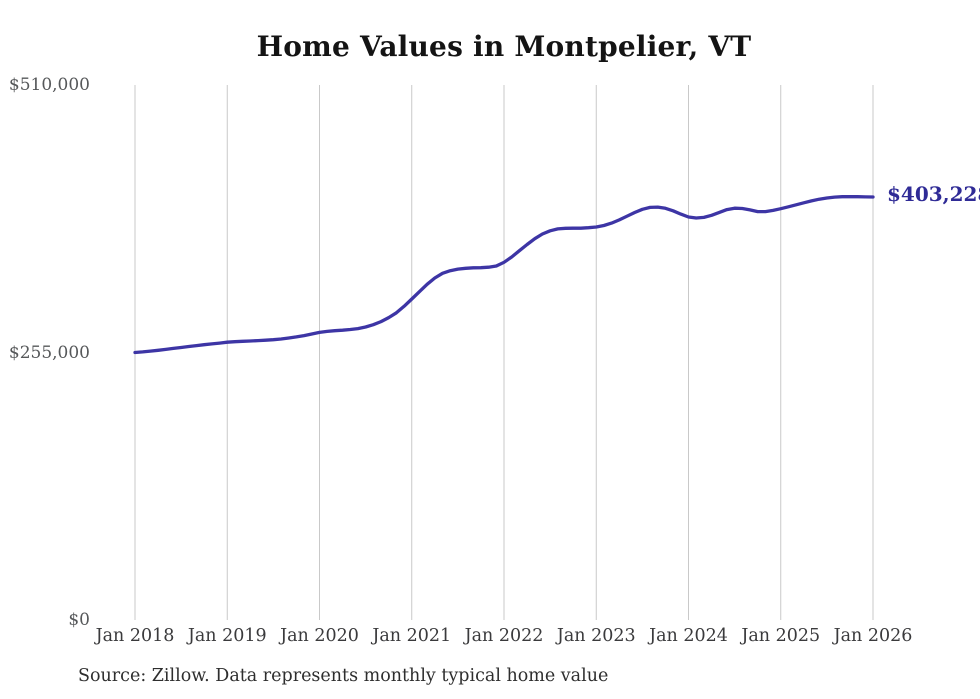  What do you see at coordinates (873, 636) in the screenshot?
I see `x-axis-tick-jan-2026: Jan 2026` at bounding box center [873, 636].